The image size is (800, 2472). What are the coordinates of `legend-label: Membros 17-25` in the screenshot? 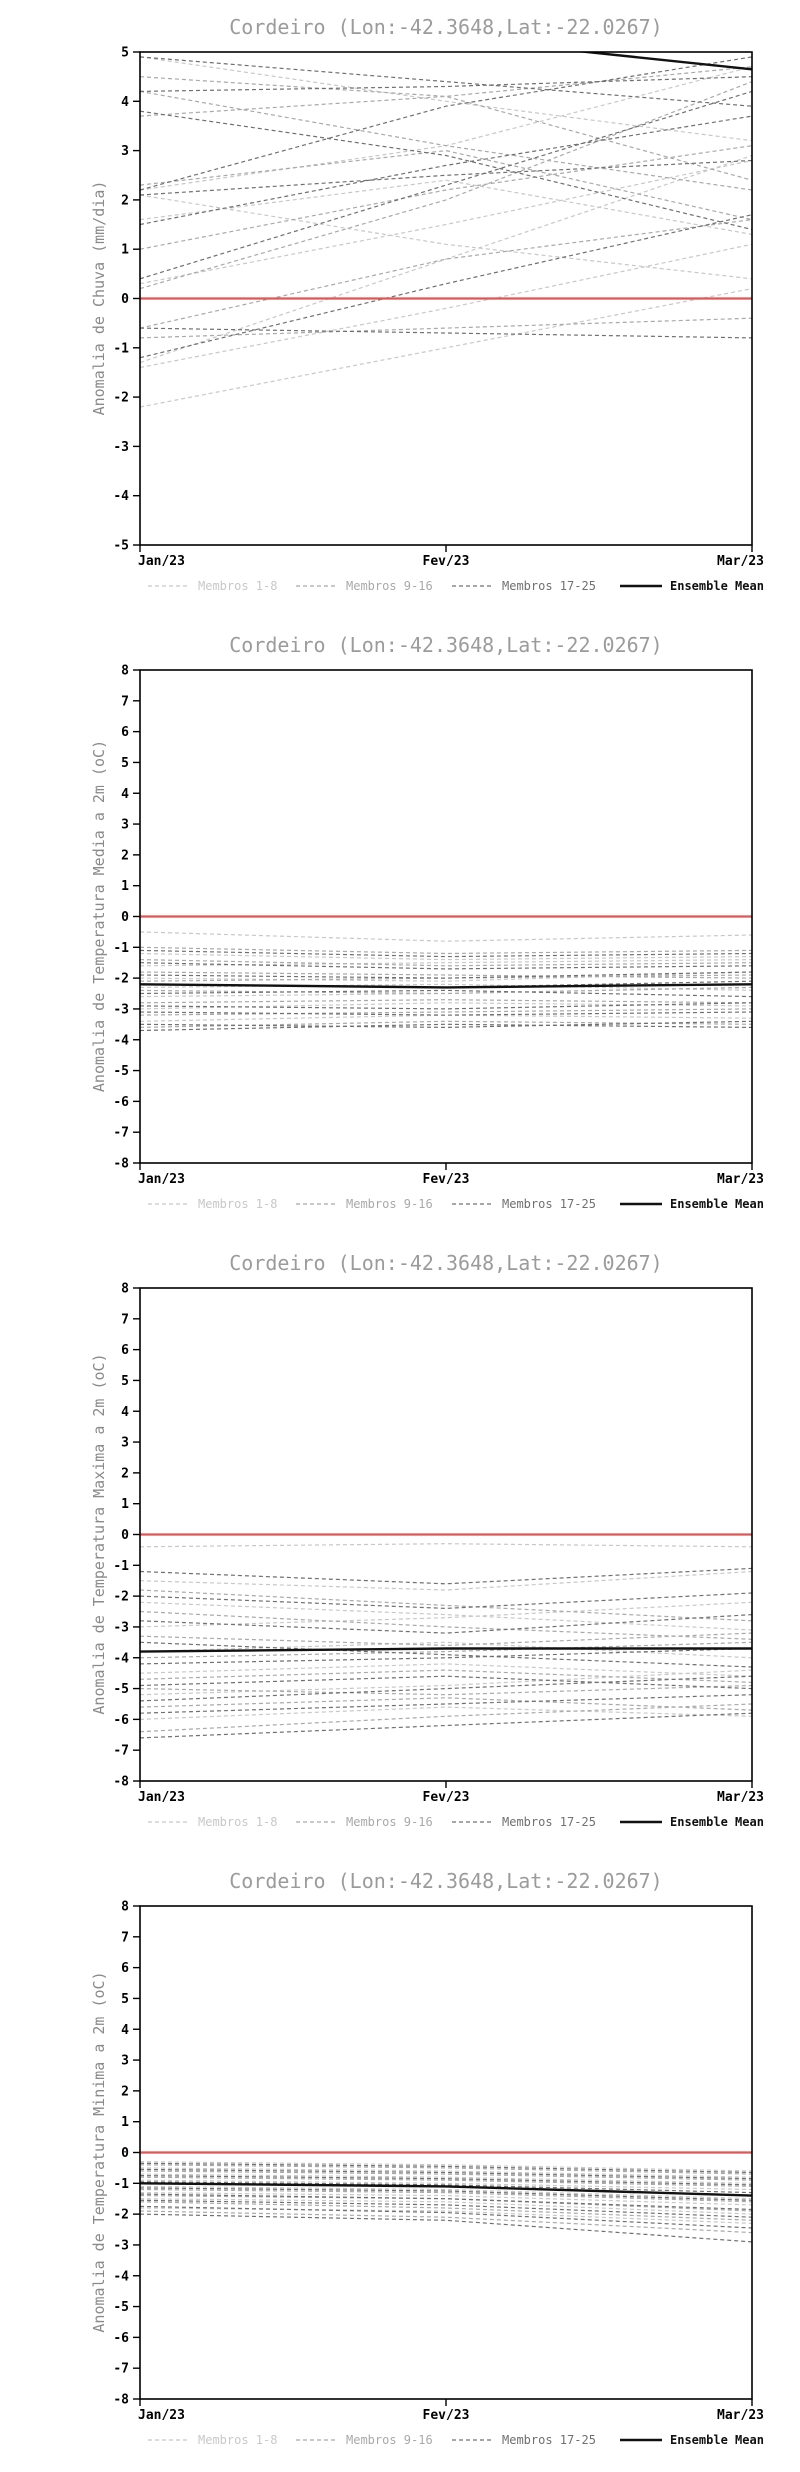 It's located at (549, 586).